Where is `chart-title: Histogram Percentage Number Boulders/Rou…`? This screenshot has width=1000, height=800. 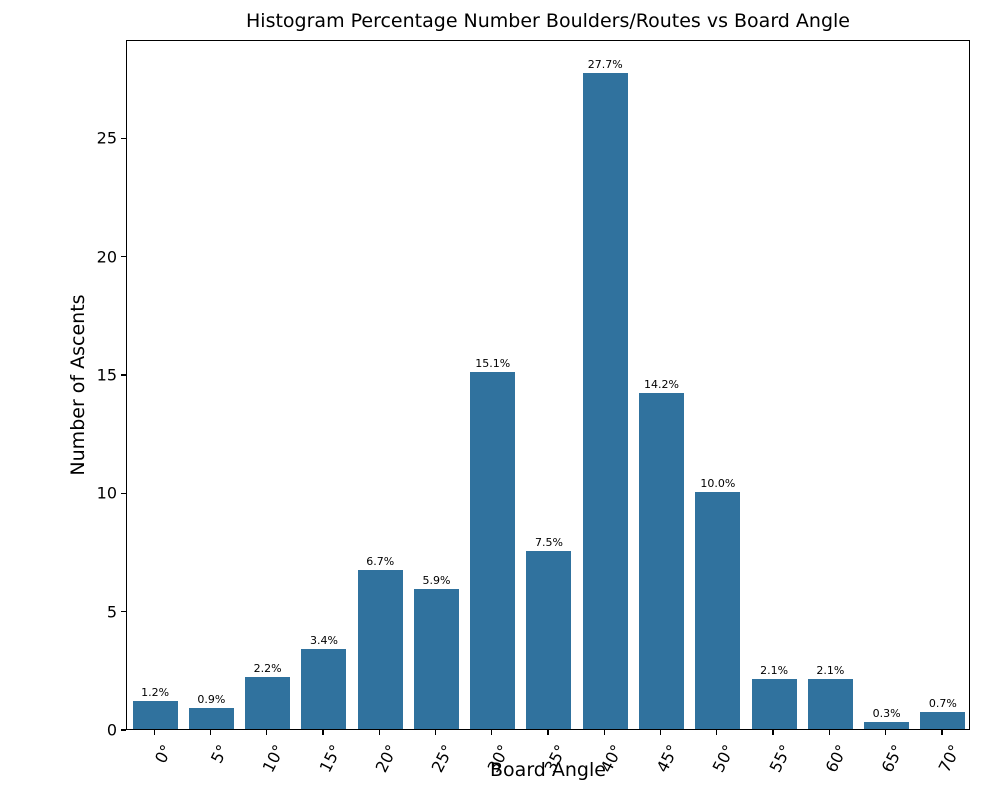 chart-title: Histogram Percentage Number Boulders/Rou… is located at coordinates (548, 21).